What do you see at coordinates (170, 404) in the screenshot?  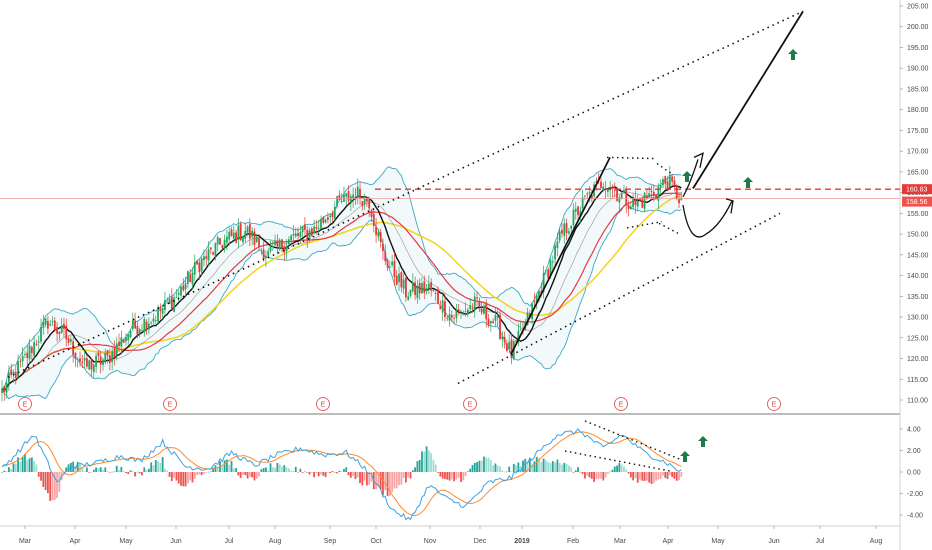 I see `earnings-marker` at bounding box center [170, 404].